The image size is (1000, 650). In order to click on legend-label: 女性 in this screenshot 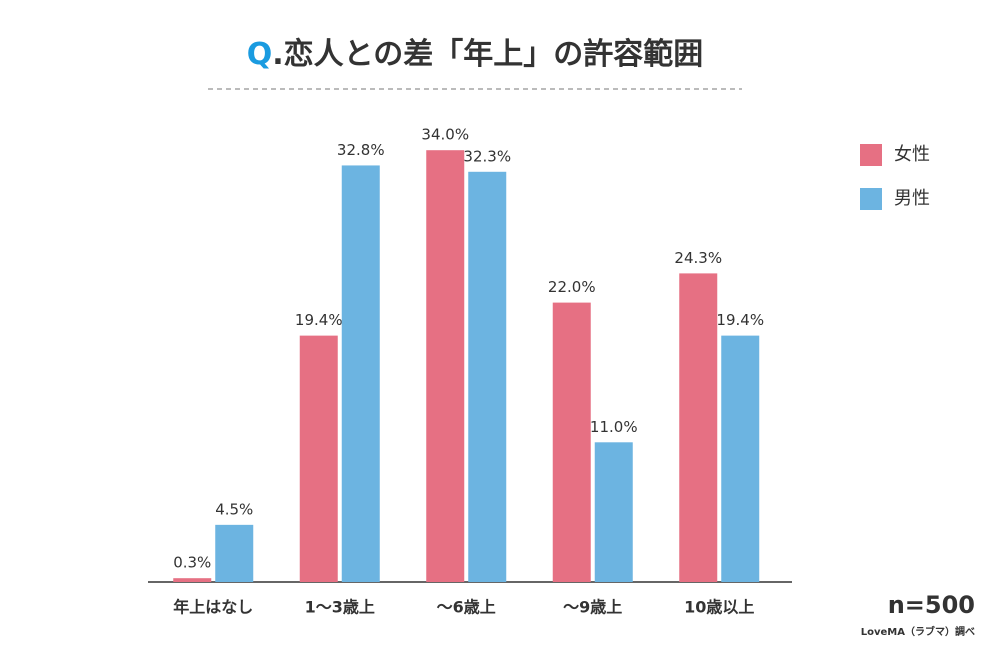, I will do `click(912, 154)`.